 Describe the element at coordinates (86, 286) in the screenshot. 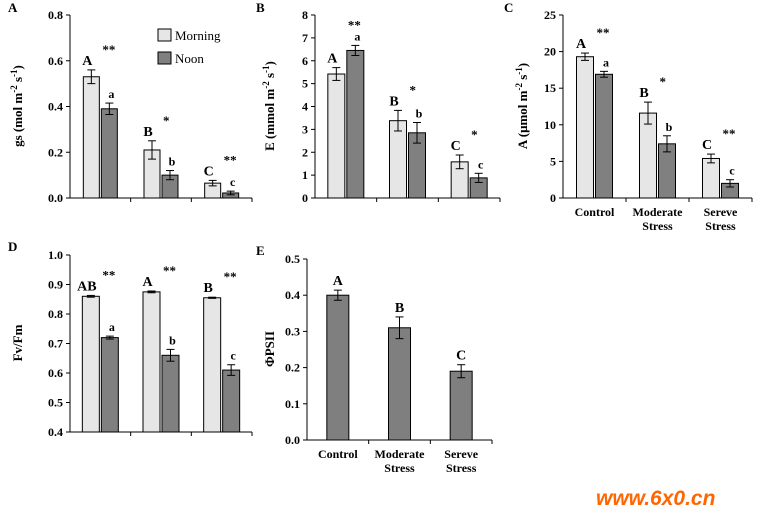

I see `significance-letter: AB` at that location.